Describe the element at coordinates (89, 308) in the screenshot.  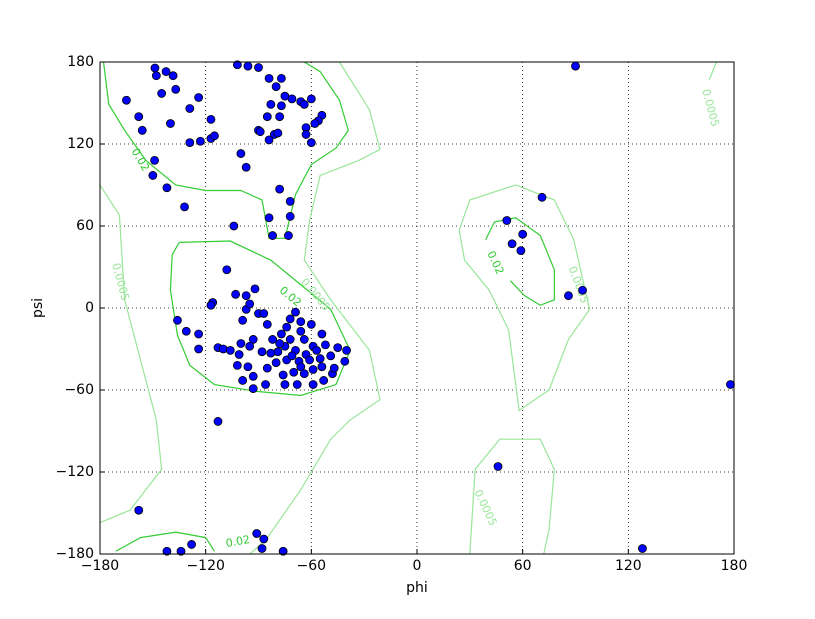
I see `y-tick-label: 0` at that location.